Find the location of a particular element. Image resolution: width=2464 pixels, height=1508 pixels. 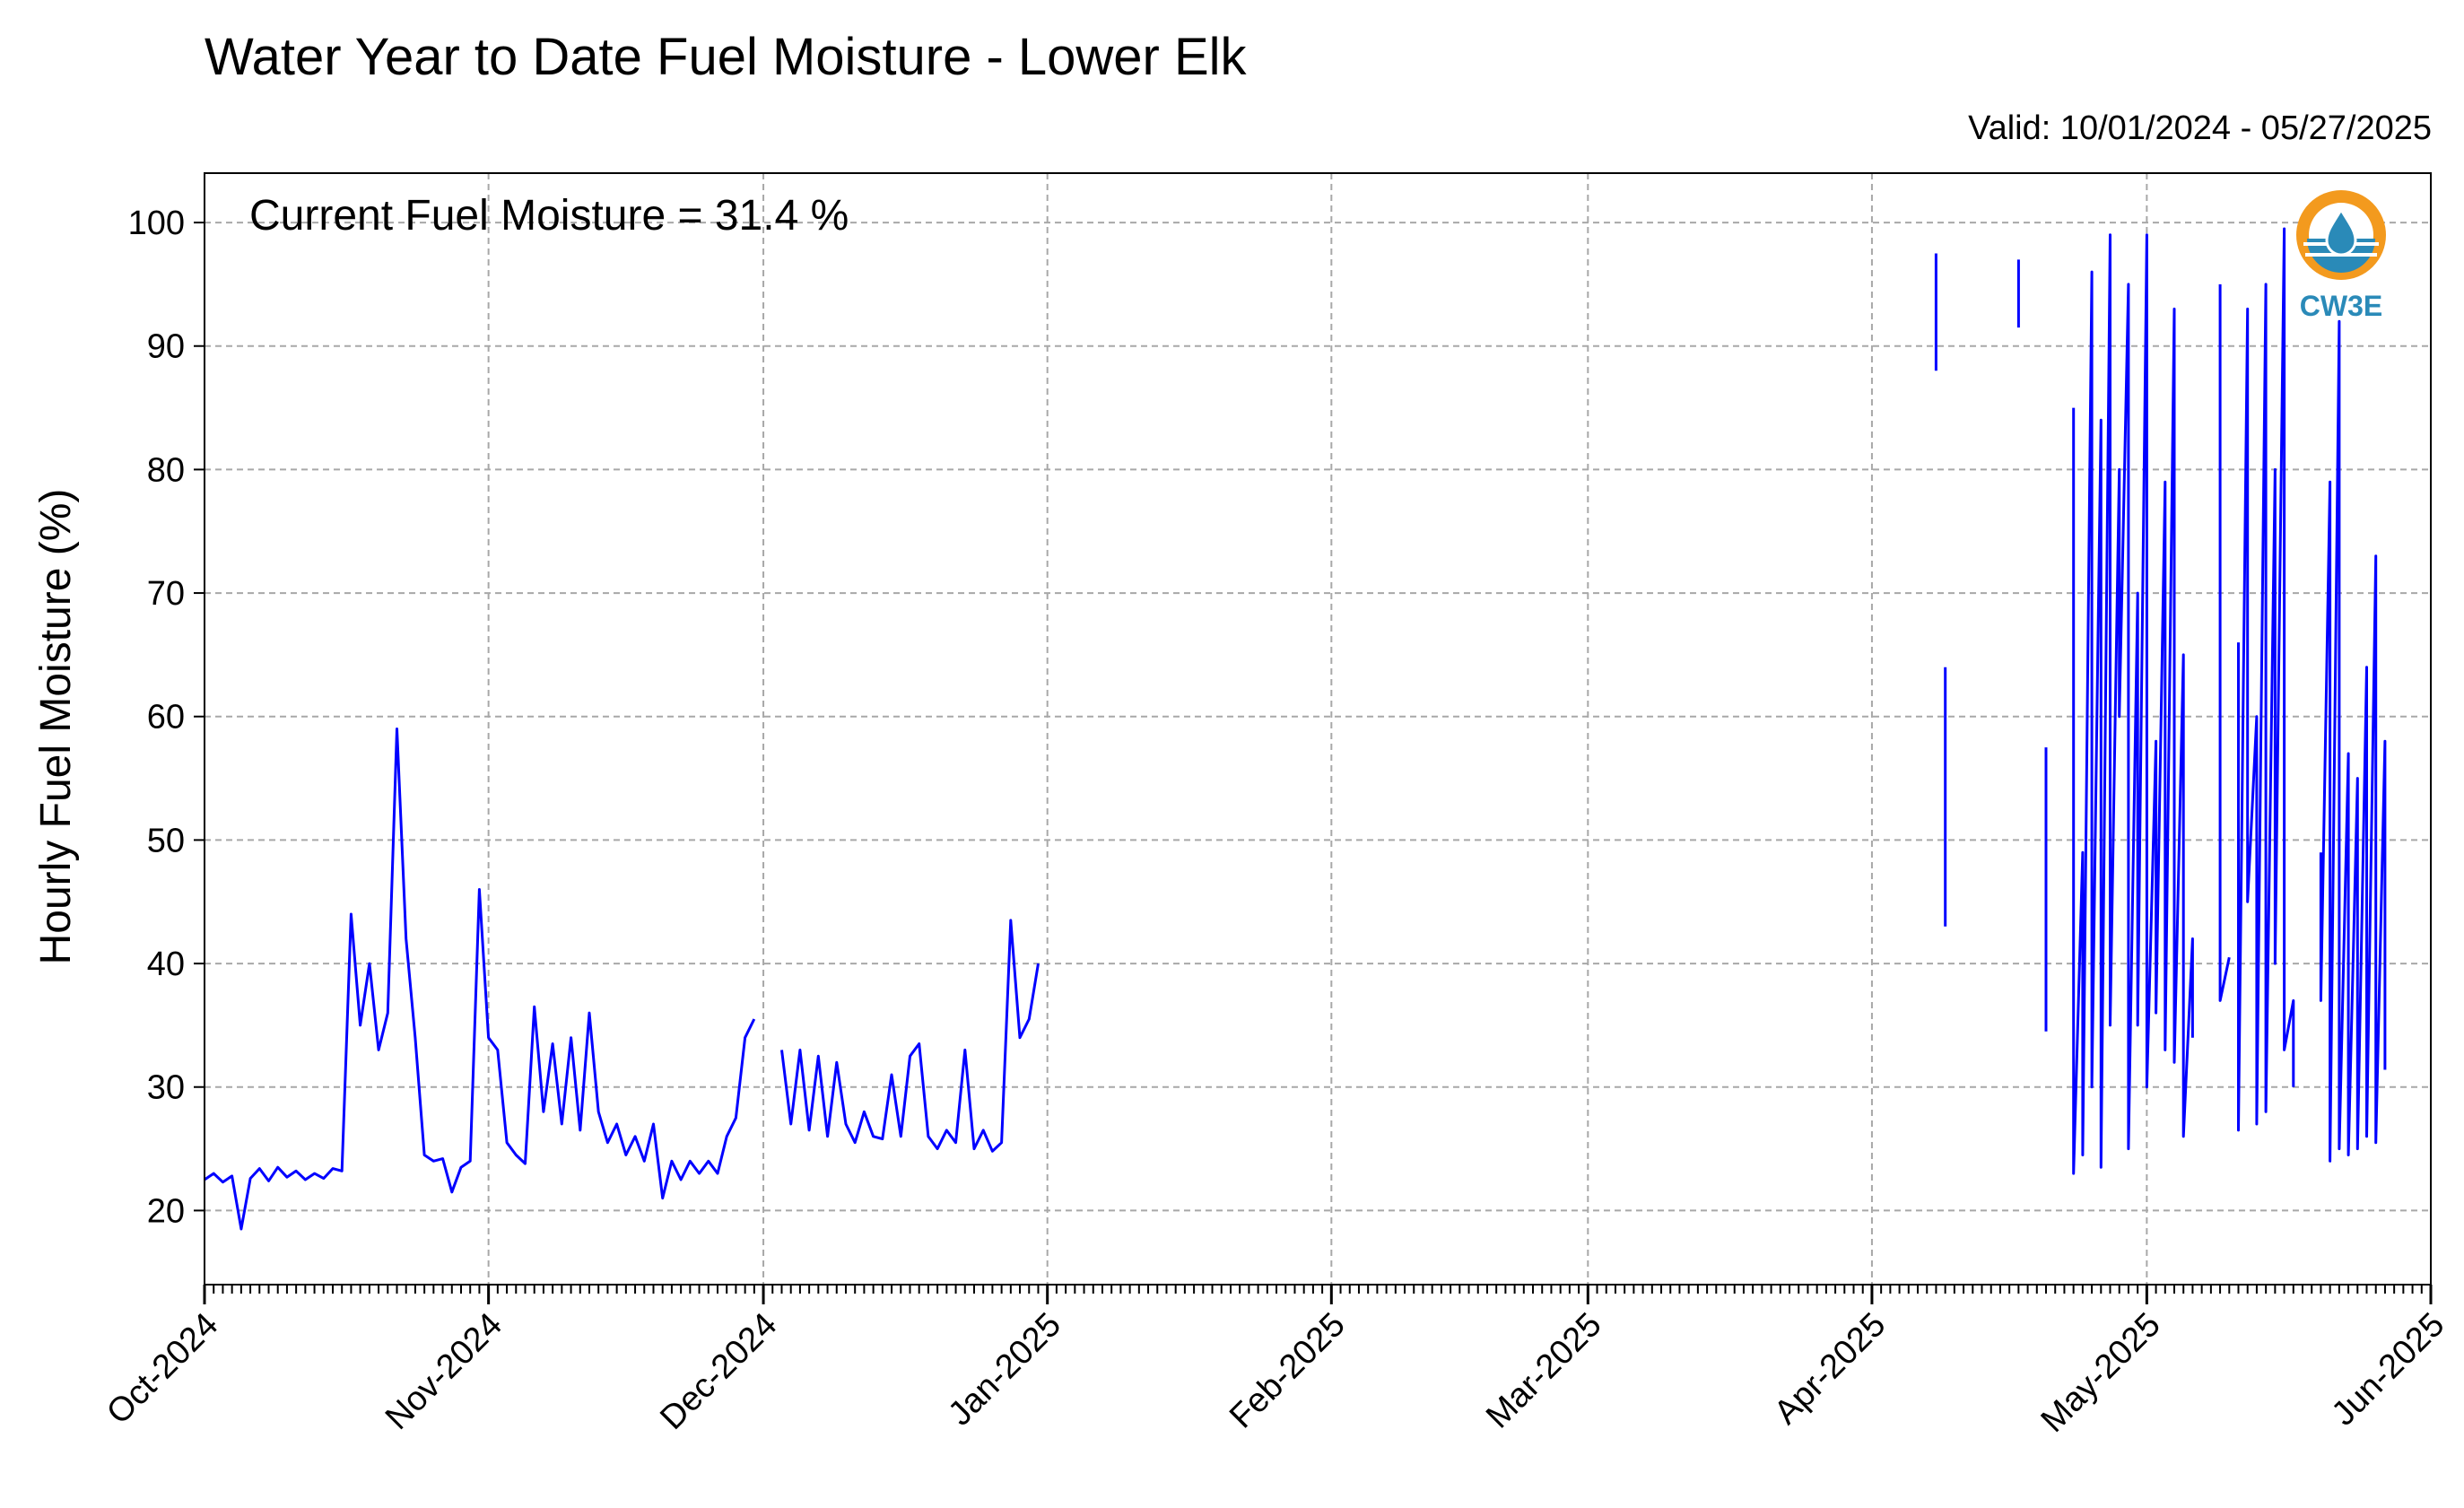

x-tick-label: Apr-2025 is located at coordinates (1830, 1369).